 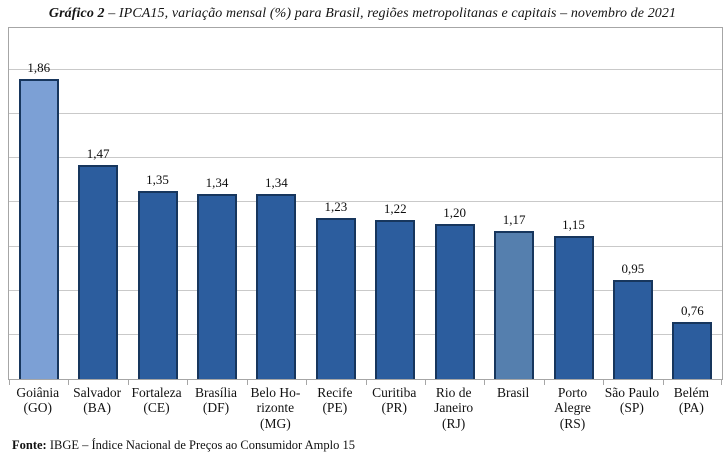 I want to click on x-axis-label: Brasília (DF), so click(x=215, y=408).